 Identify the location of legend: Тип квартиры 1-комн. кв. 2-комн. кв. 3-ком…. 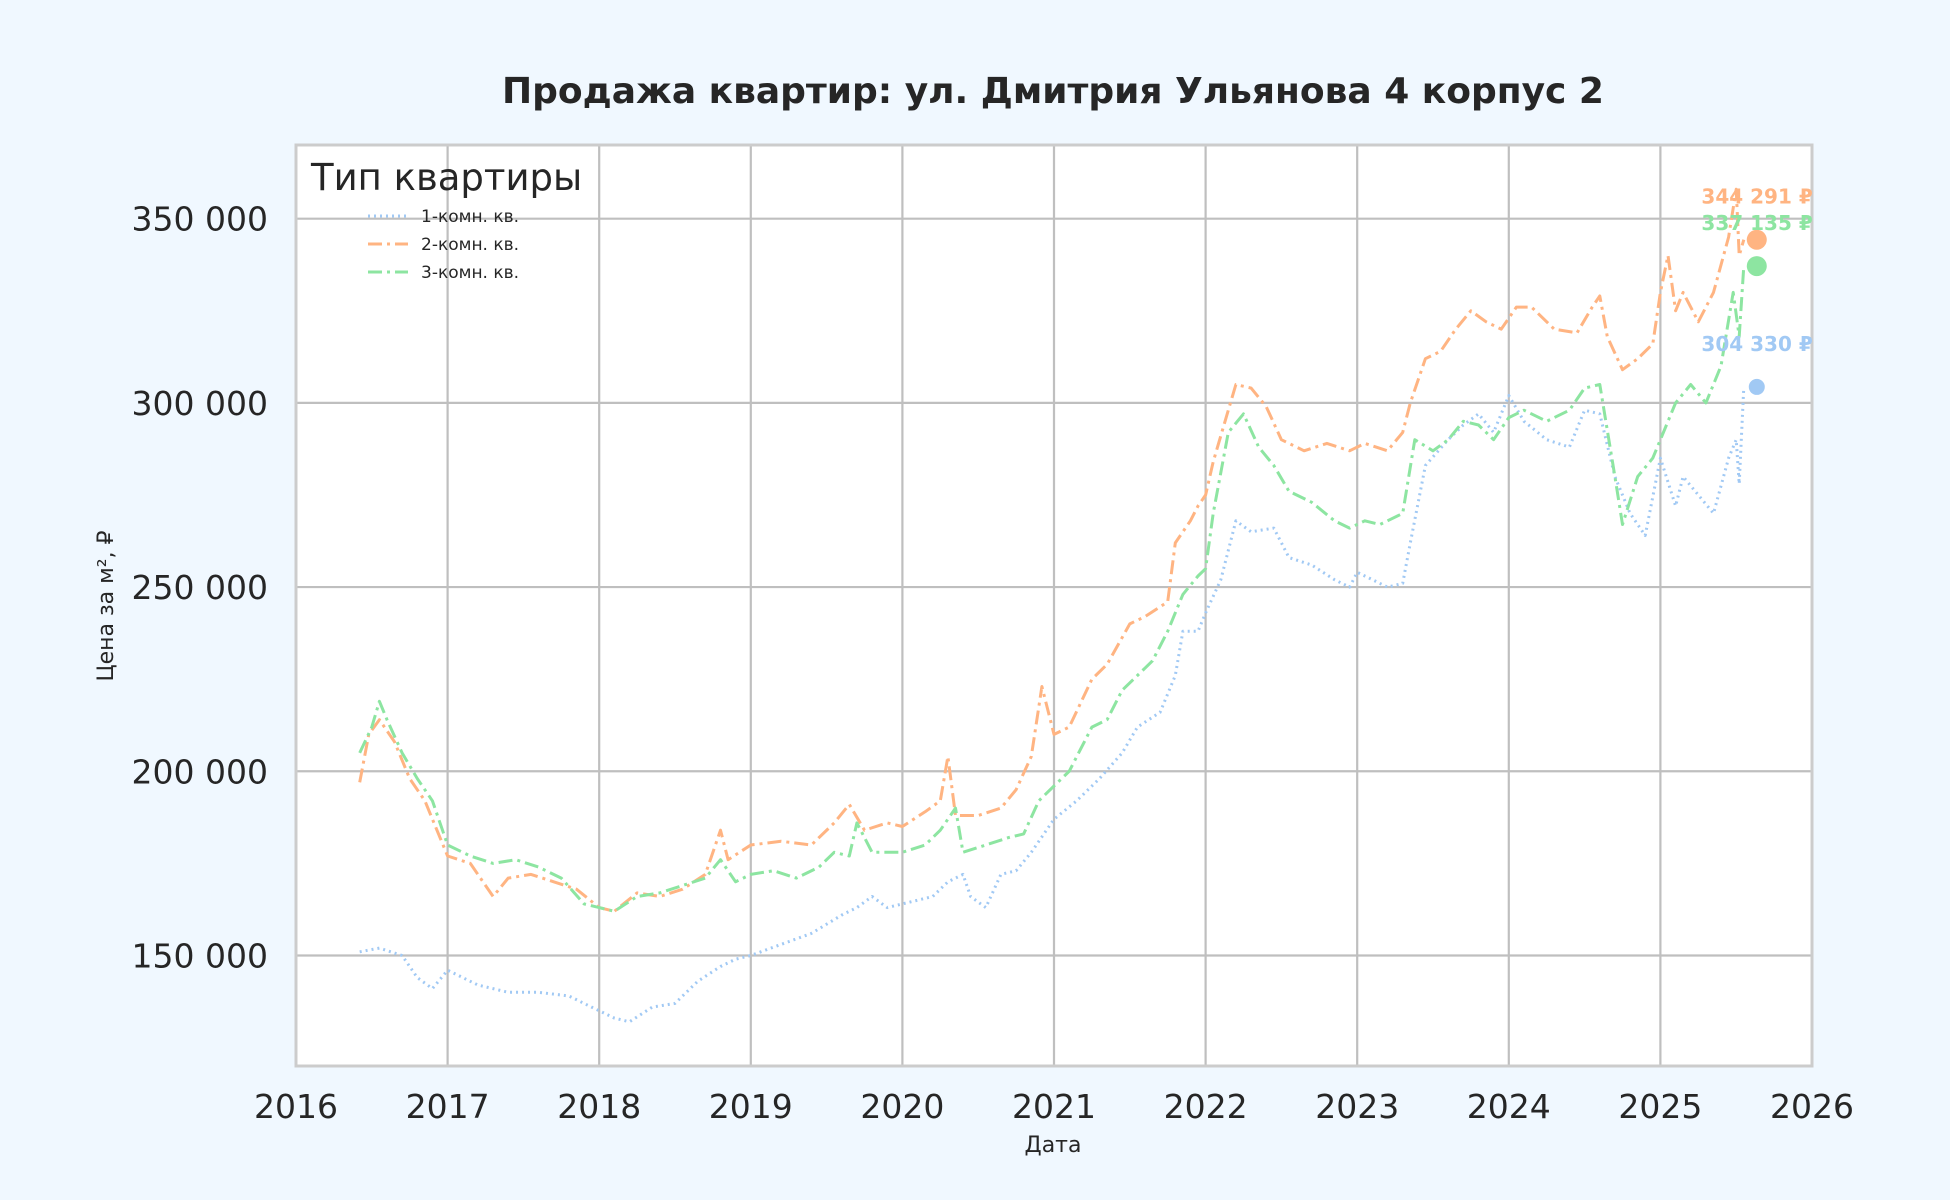
(446, 219).